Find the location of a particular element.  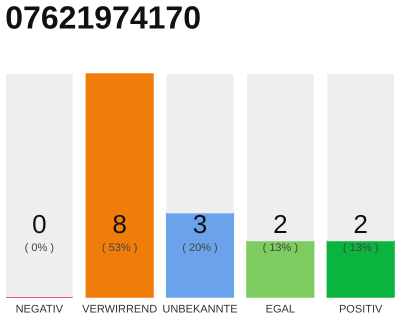

x-tick-label: VERWIRREND is located at coordinates (120, 310).